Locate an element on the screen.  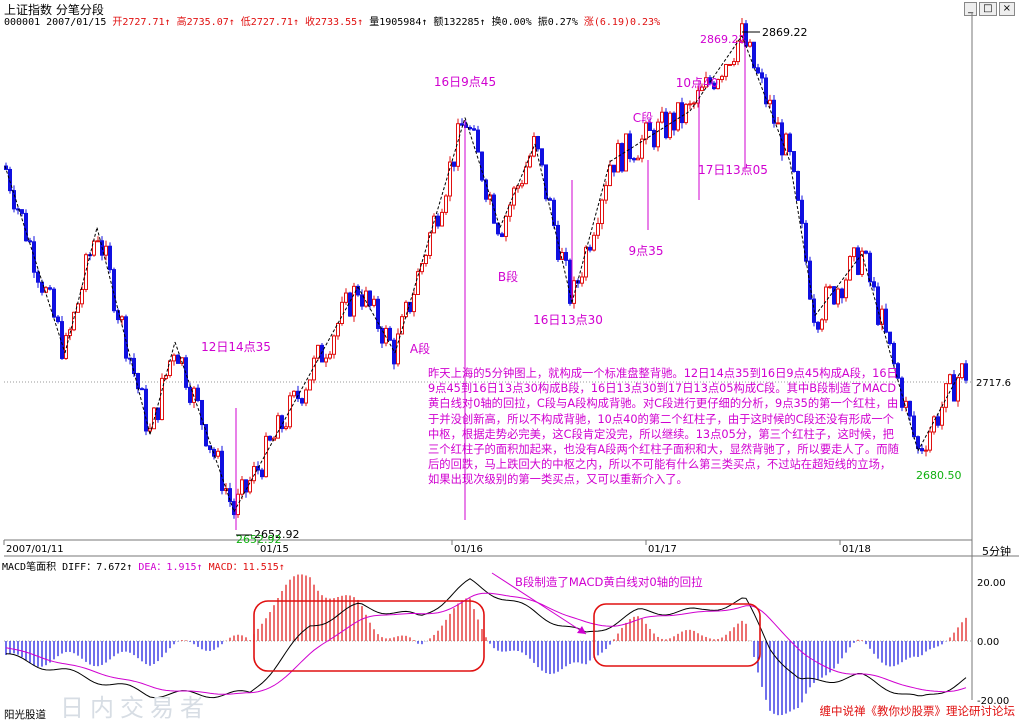
macd-y-tick: -20.00 is located at coordinates (993, 701).